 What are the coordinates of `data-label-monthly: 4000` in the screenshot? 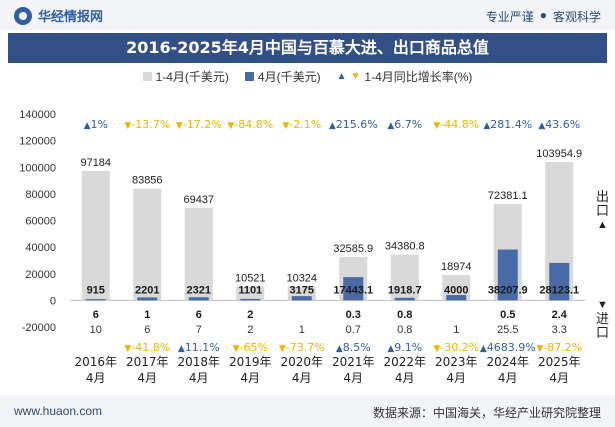 It's located at (456, 290).